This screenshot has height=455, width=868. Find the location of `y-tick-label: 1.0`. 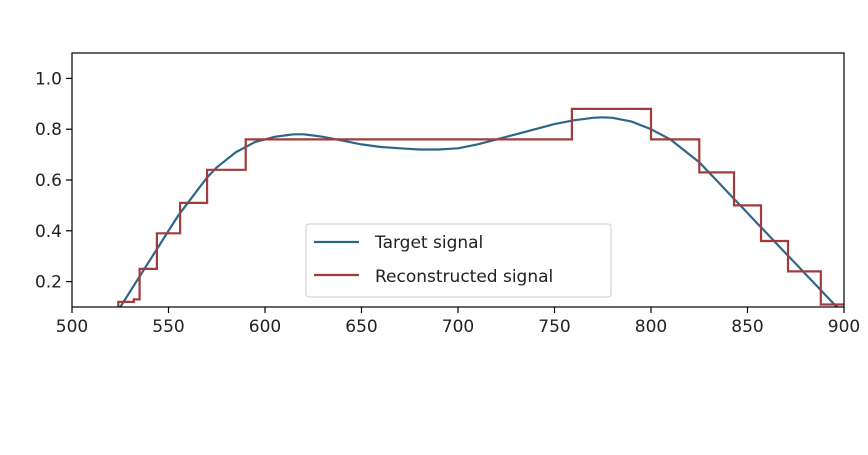

y-tick-label: 1.0 is located at coordinates (48, 79).